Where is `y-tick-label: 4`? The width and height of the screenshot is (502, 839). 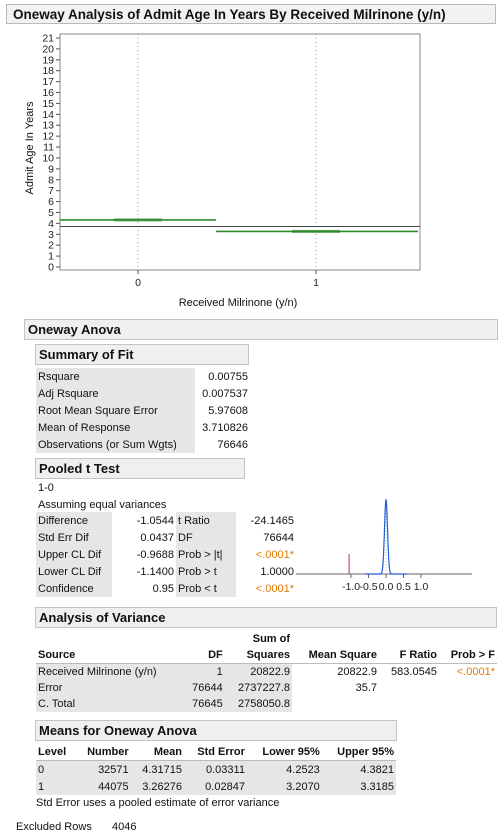 y-tick-label: 4 is located at coordinates (51, 224).